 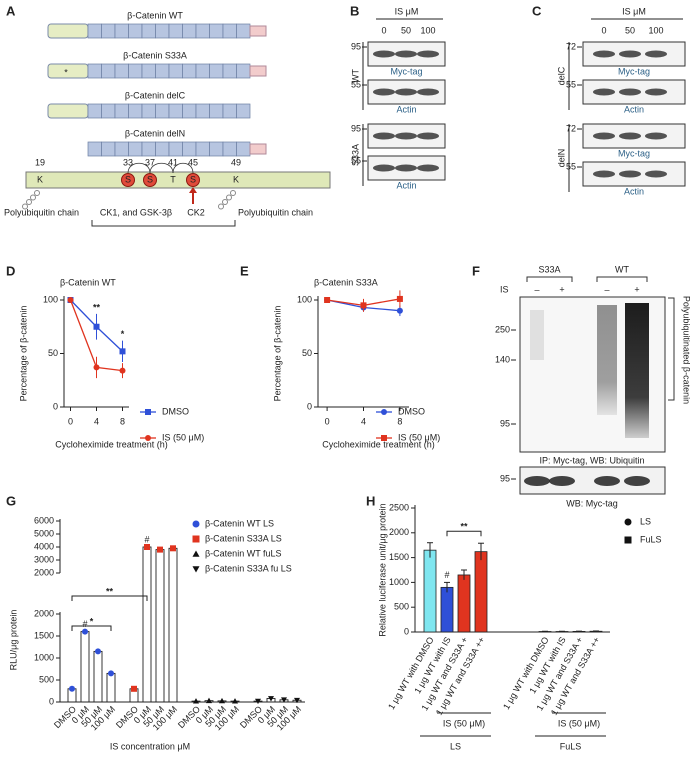 I want to click on phospho-site, so click(x=193, y=180).